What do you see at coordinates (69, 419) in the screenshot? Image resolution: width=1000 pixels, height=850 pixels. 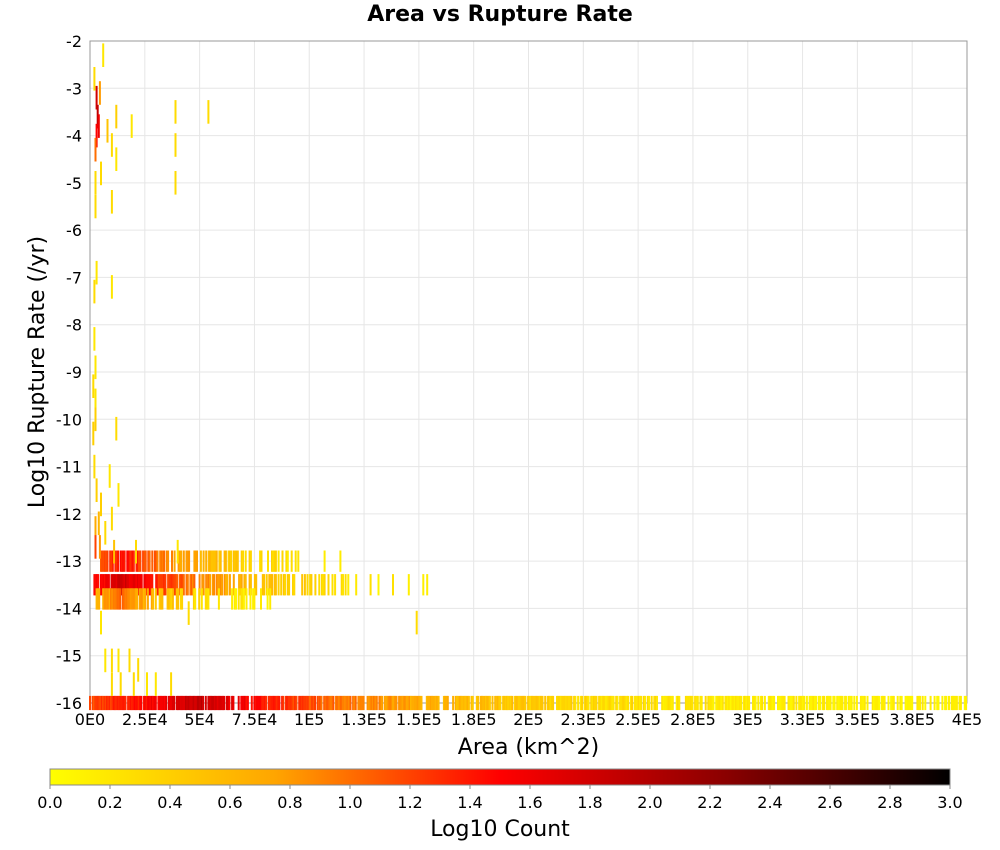 I see `y-tick-label: -10` at bounding box center [69, 419].